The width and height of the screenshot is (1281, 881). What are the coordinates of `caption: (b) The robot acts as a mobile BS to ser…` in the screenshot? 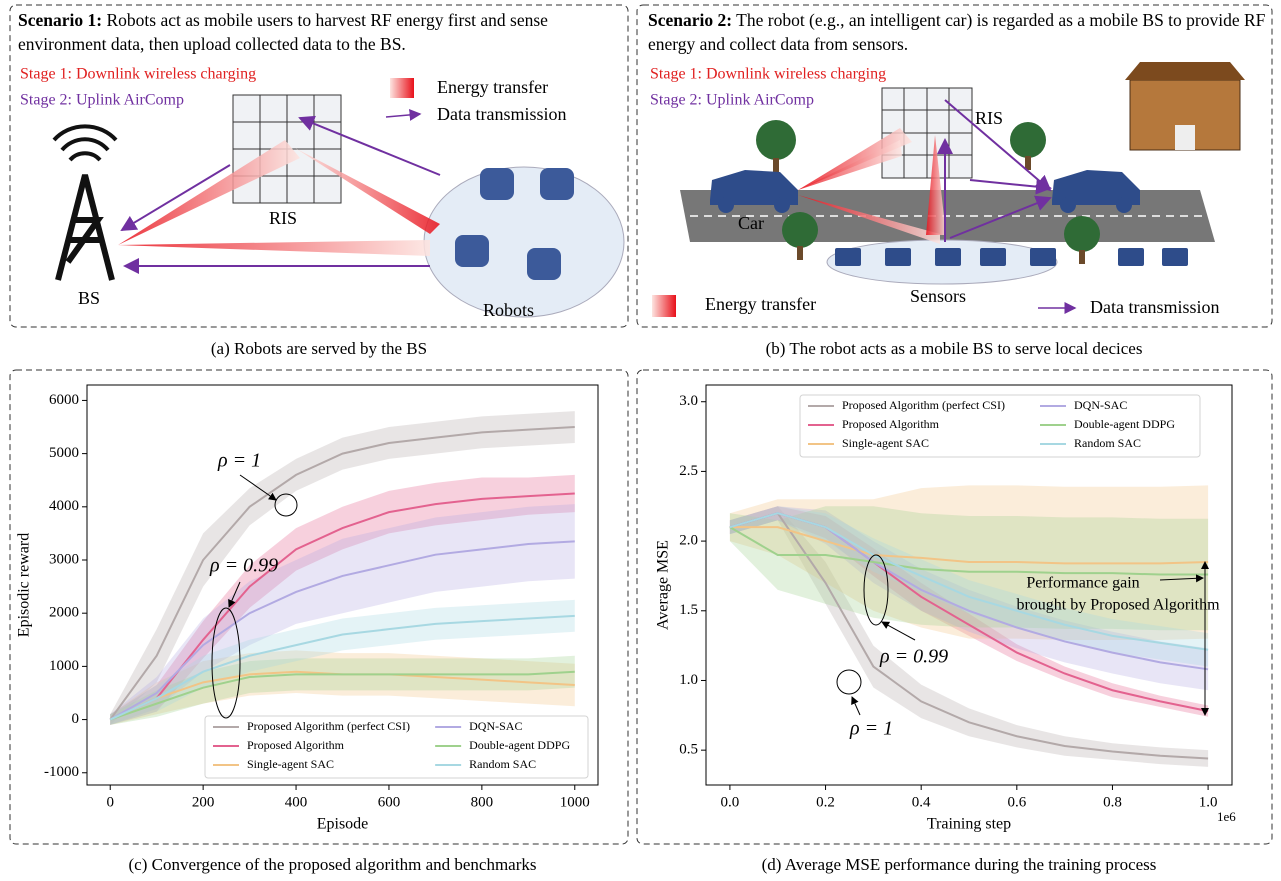 It's located at (954, 348).